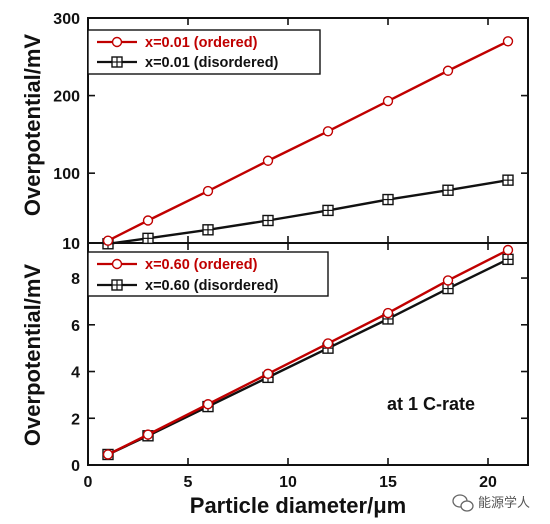  Describe the element at coordinates (201, 265) in the screenshot. I see `legend-label-ordered-bottom: x=0.60 (ordered)` at that location.